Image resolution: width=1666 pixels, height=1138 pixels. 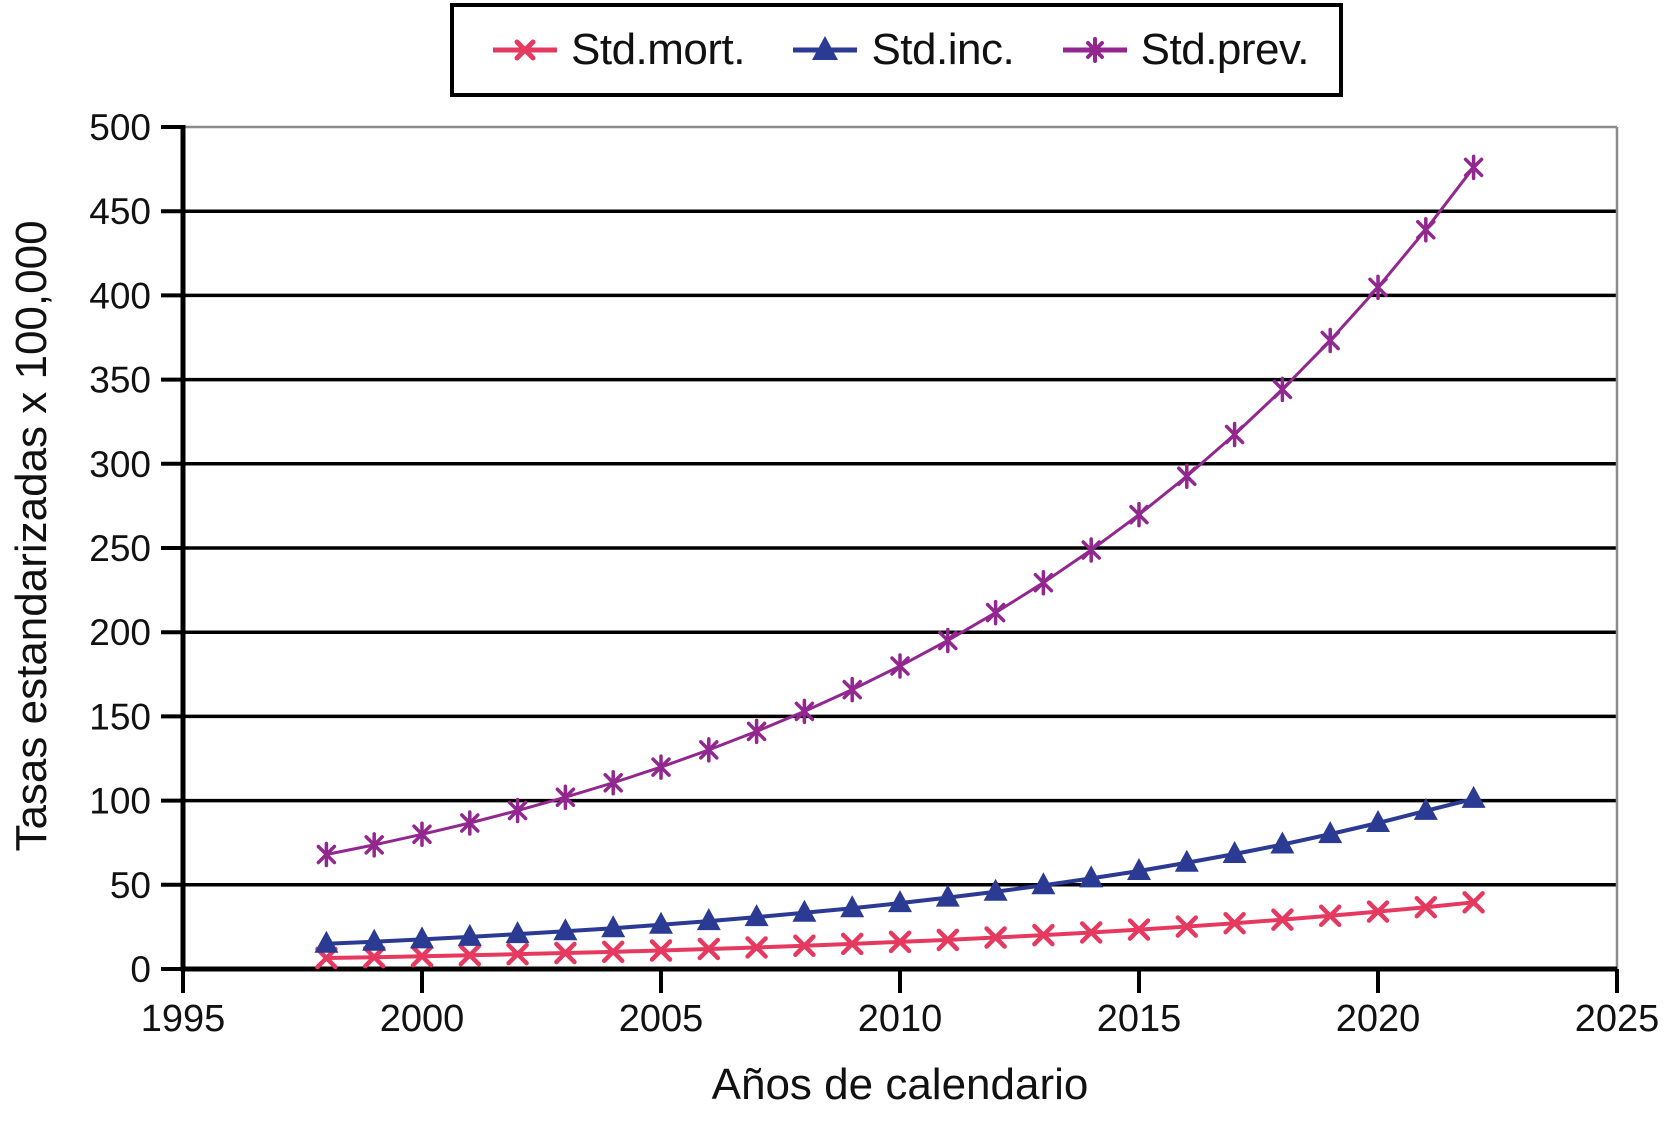 I want to click on svg-text: 0, so click(x=140, y=969).